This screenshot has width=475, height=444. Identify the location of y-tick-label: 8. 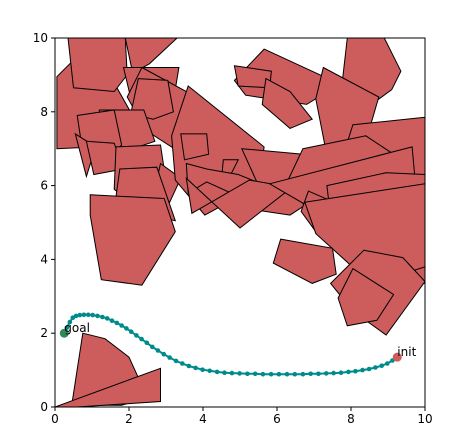
(44, 112).